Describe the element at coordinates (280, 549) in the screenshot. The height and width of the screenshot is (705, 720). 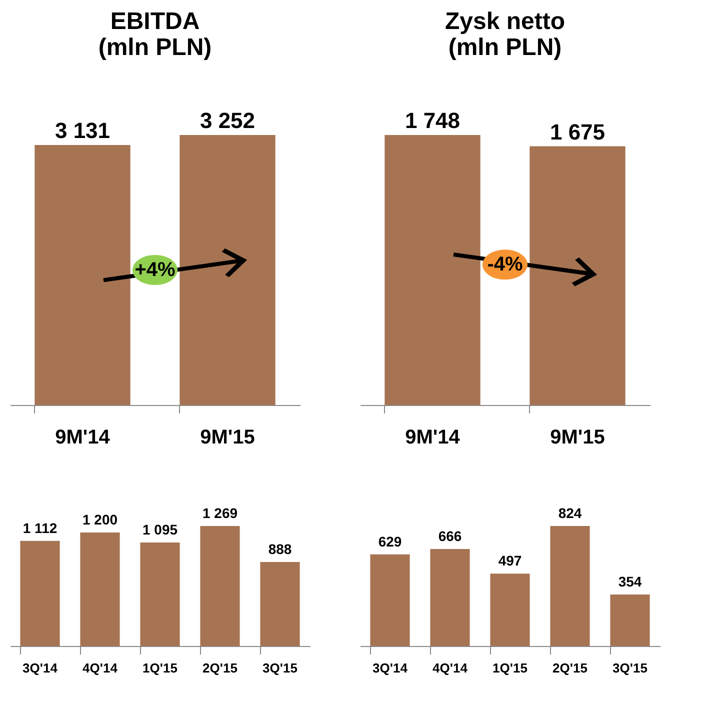
I see `data-label: 888` at that location.